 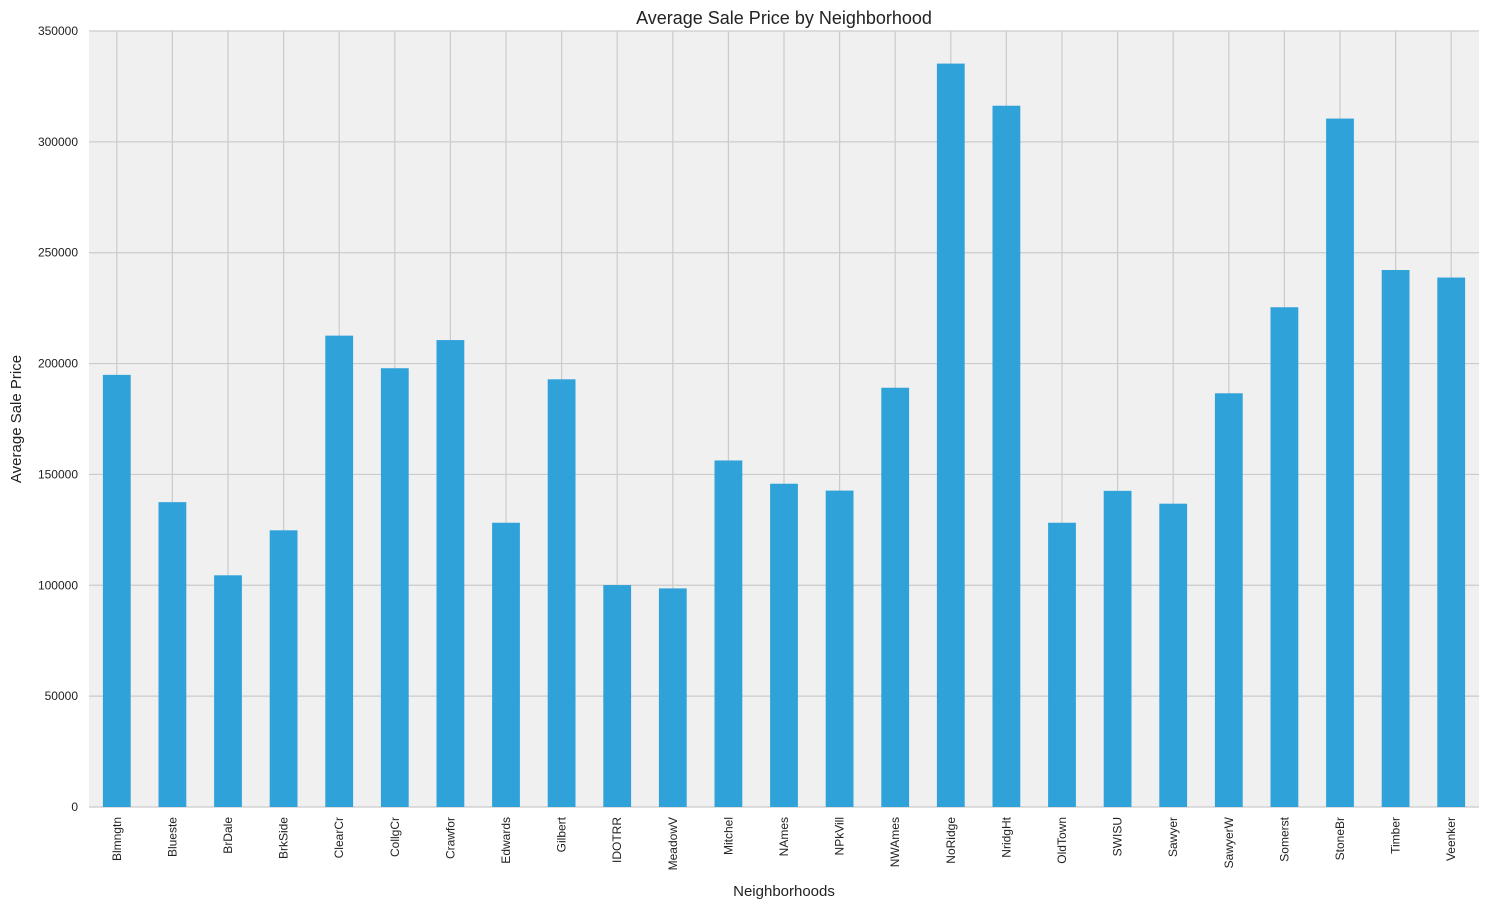 I want to click on x-tick-label: MeadowV, so click(x=673, y=843).